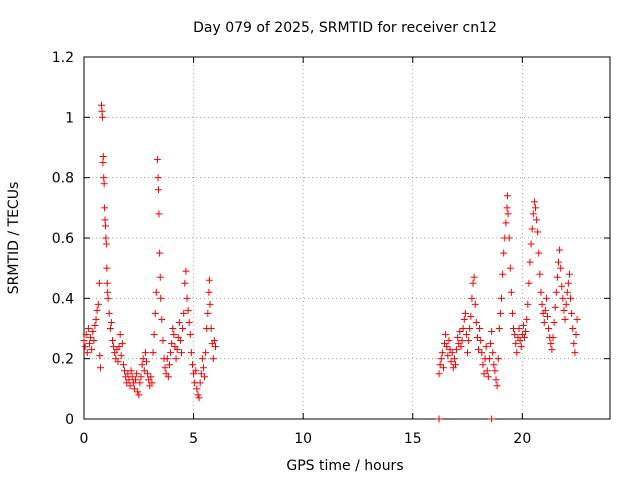 Image resolution: width=640 pixels, height=480 pixels. I want to click on x-tick-label: 20, so click(522, 439).